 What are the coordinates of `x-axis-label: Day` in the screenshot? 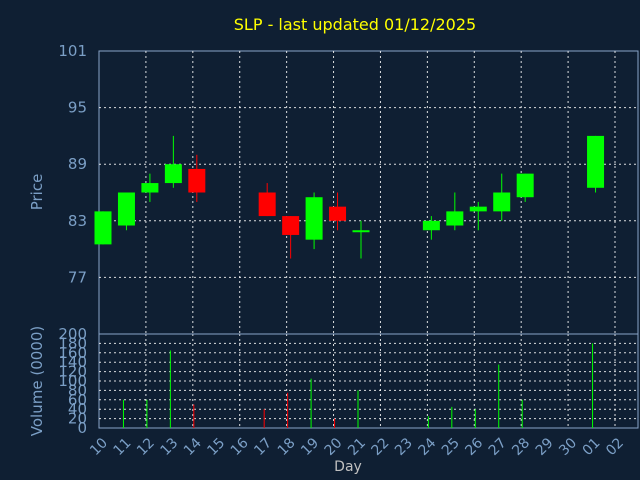 It's located at (348, 467).